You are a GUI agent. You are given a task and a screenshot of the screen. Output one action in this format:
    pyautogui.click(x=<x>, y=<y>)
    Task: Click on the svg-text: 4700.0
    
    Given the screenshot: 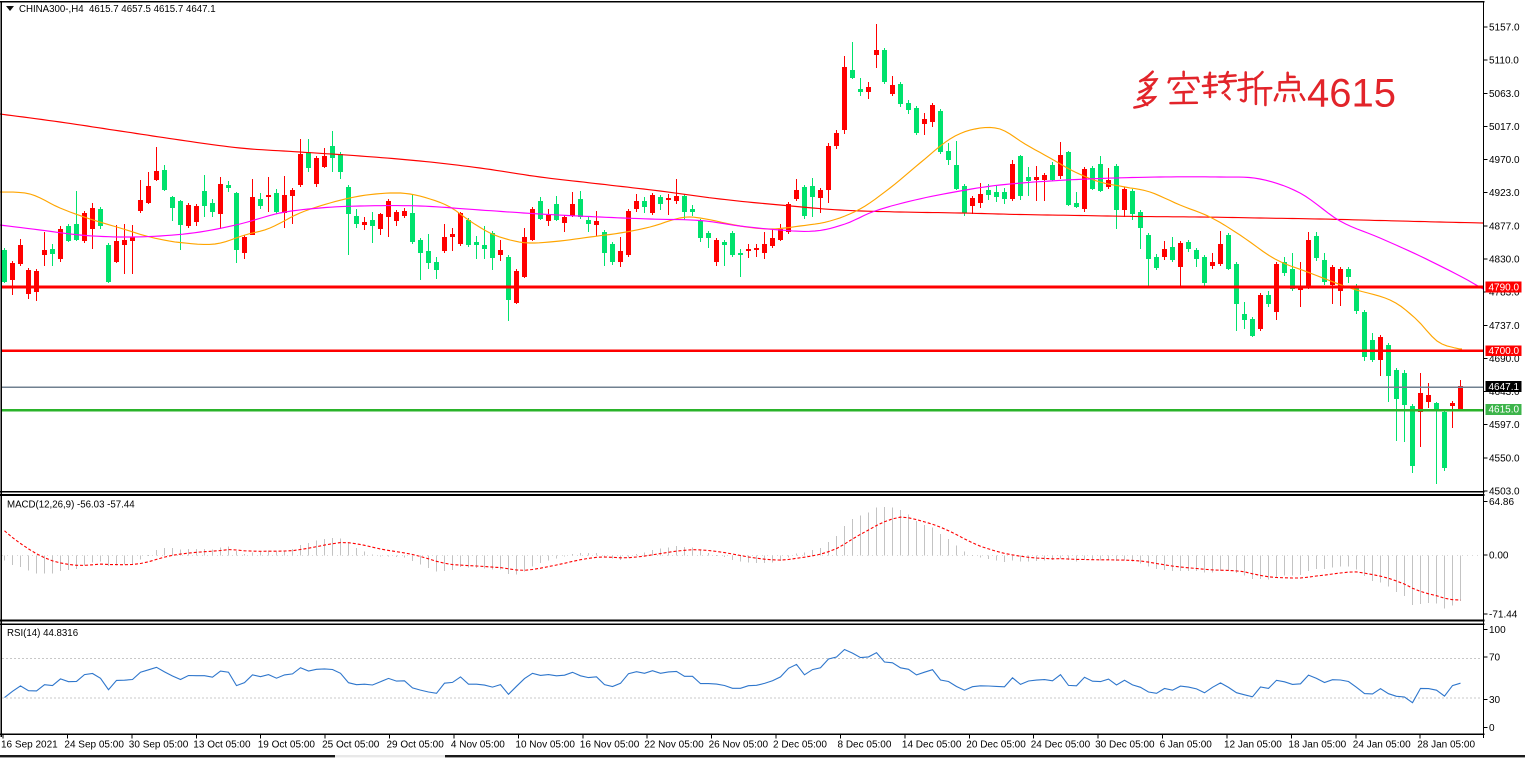 What is the action you would take?
    pyautogui.click(x=1504, y=351)
    